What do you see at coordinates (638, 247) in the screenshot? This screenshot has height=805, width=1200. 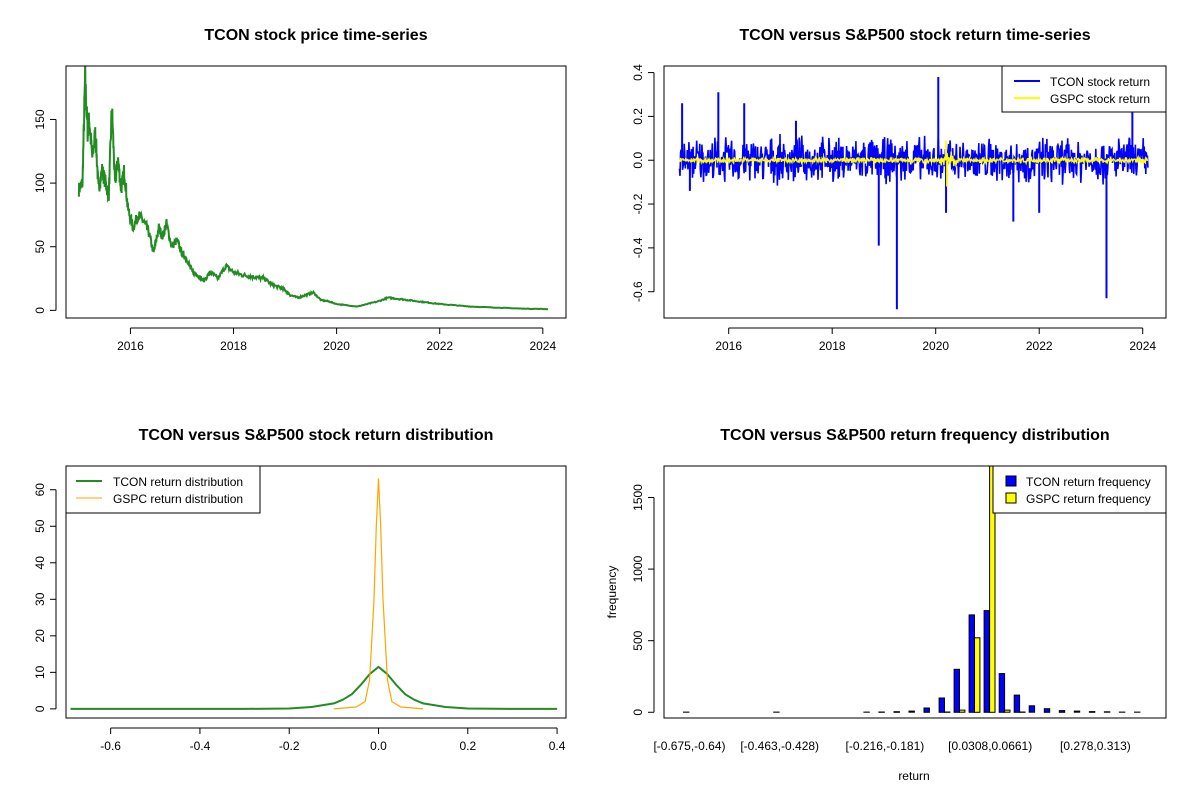 I see `y-tick-label: -0.4` at bounding box center [638, 247].